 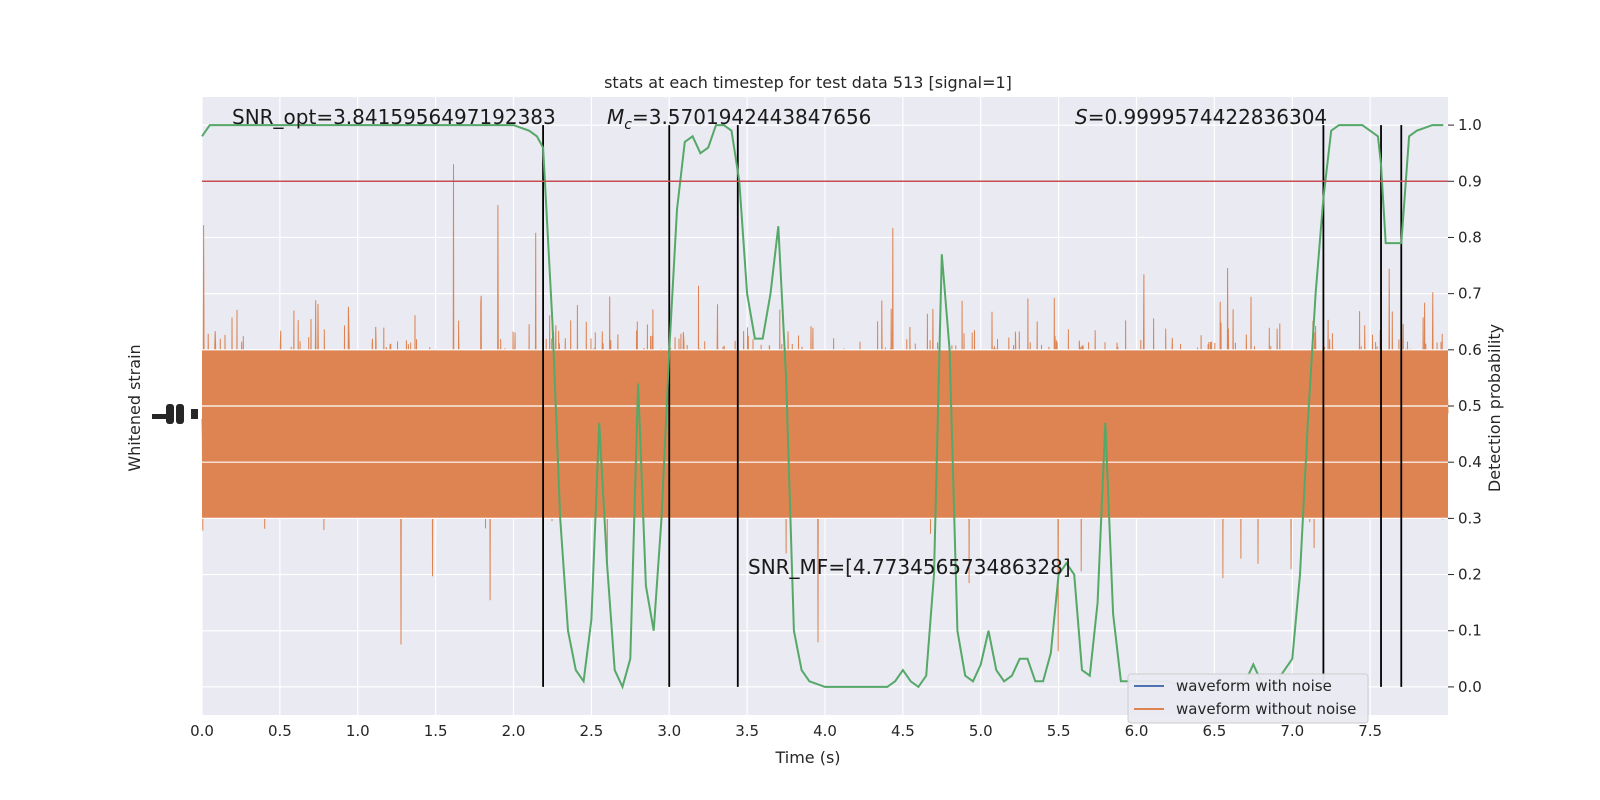 What do you see at coordinates (1214, 731) in the screenshot?
I see `x-tick-label: 6.5` at bounding box center [1214, 731].